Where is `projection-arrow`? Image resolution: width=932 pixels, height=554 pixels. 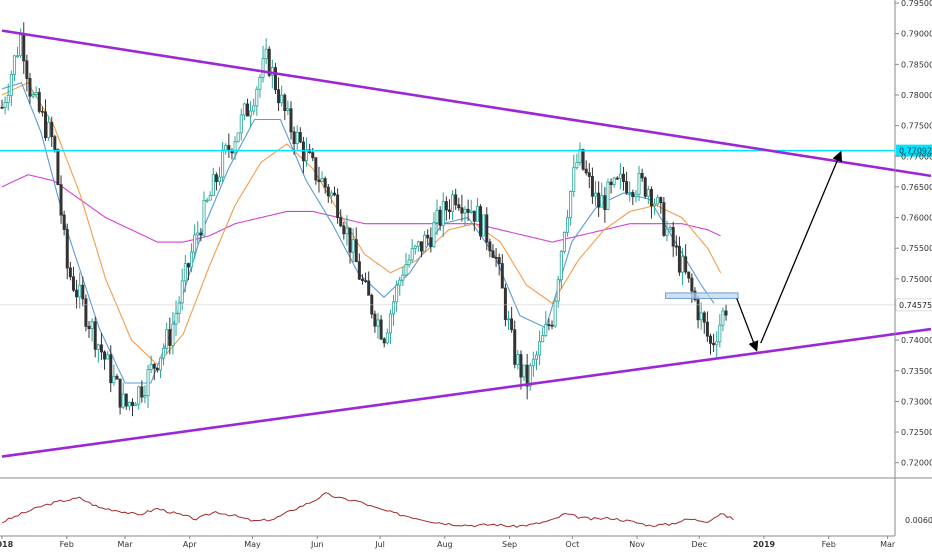 projection-arrow is located at coordinates (747, 325).